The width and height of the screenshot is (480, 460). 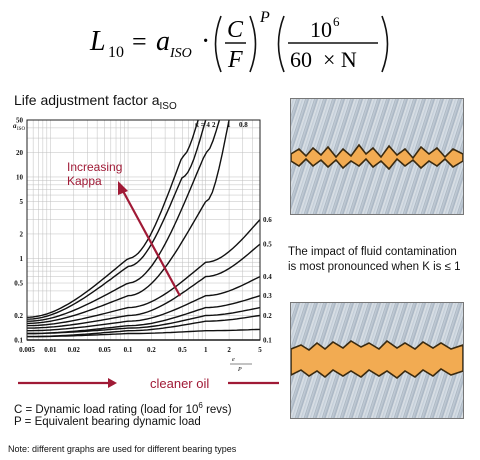 I want to click on formula-ten-sup: 6, so click(x=336, y=21).